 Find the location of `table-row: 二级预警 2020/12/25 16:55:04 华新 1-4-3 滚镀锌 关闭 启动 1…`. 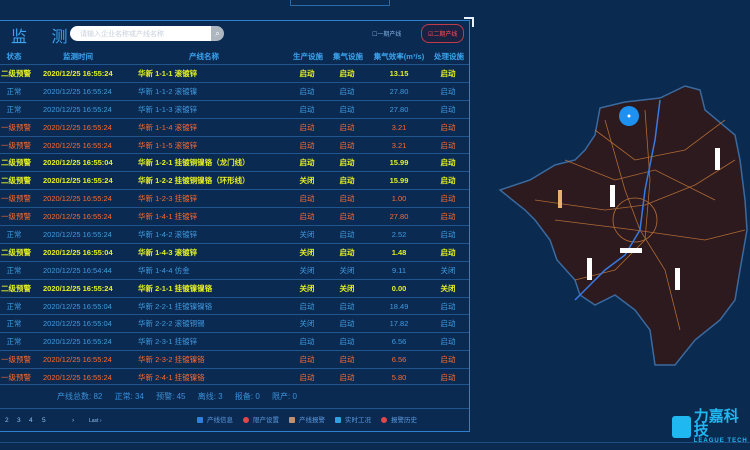

table-row: 二级预警 2020/12/25 16:55:04 华新 1-4-3 滚镀锌 关闭 启动 1… is located at coordinates (234, 251).